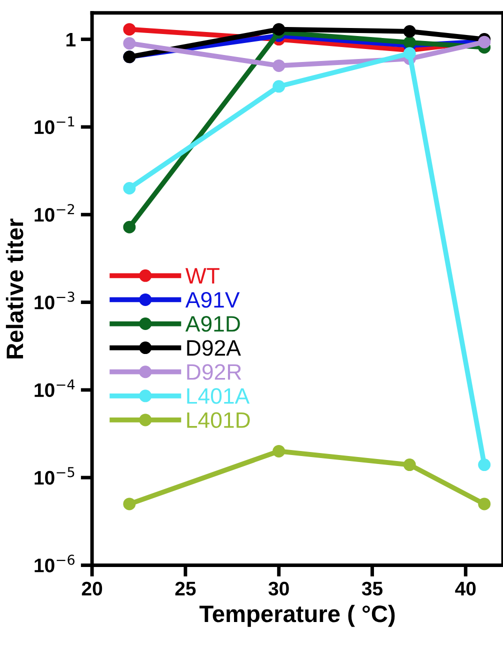 The image size is (503, 646). I want to click on legend-label: D92R, so click(214, 372).